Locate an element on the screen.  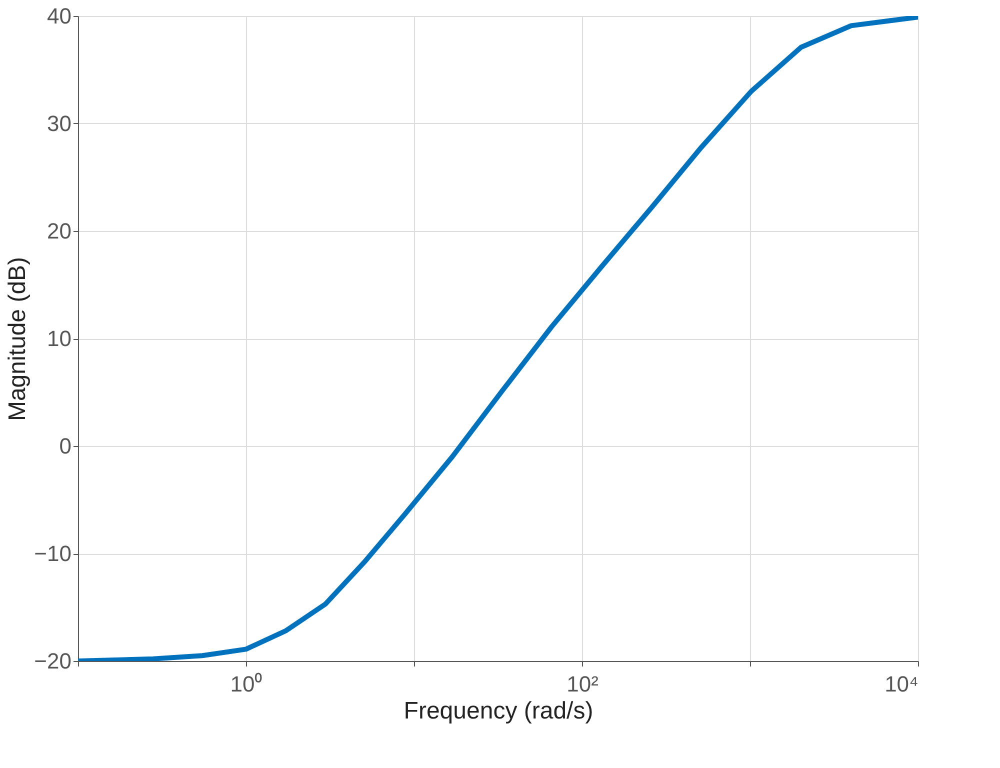
y-axis-title: Magnitude (dB) is located at coordinates (18, 339).